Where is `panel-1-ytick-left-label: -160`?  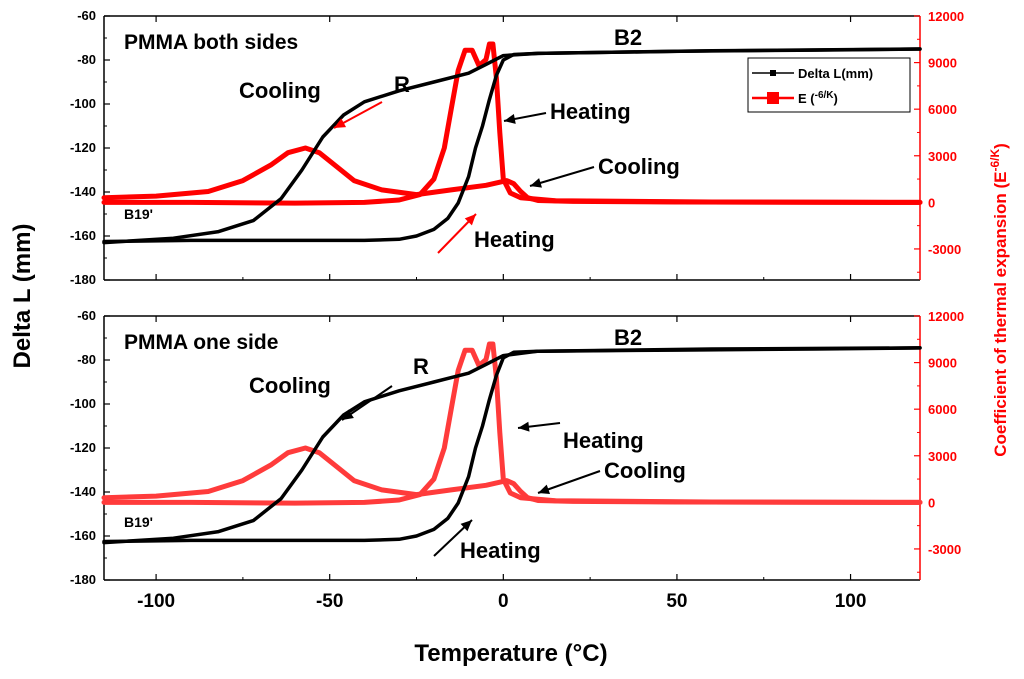 panel-1-ytick-left-label: -160 is located at coordinates (83, 535).